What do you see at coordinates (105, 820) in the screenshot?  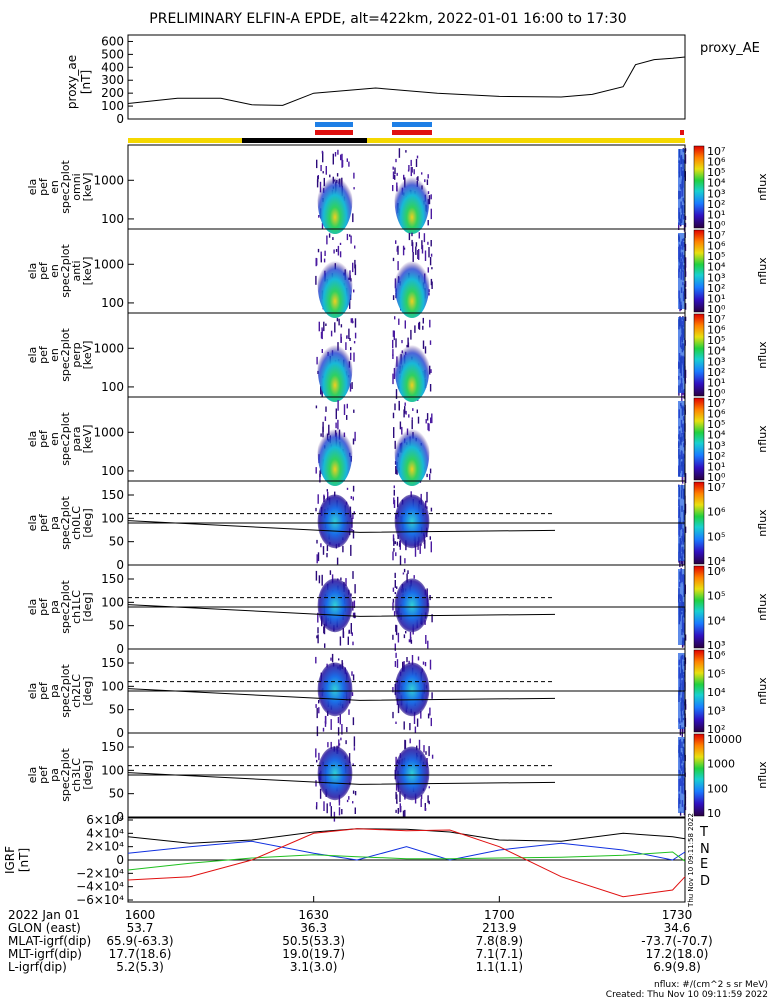 I see `igrf-tick-label: 6×10⁴` at bounding box center [105, 820].